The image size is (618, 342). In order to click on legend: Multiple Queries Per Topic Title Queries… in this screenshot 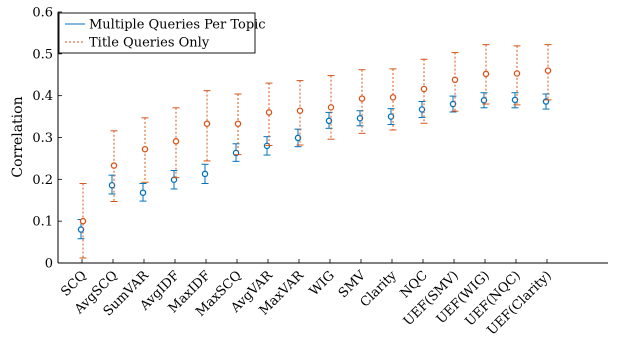, I will do `click(162, 33)`.